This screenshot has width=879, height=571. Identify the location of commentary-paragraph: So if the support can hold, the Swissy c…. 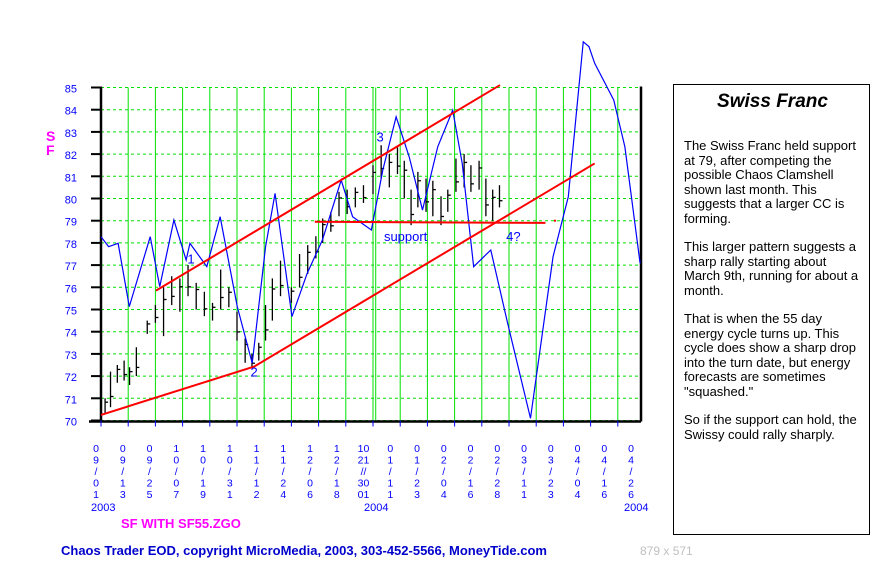
(770, 427).